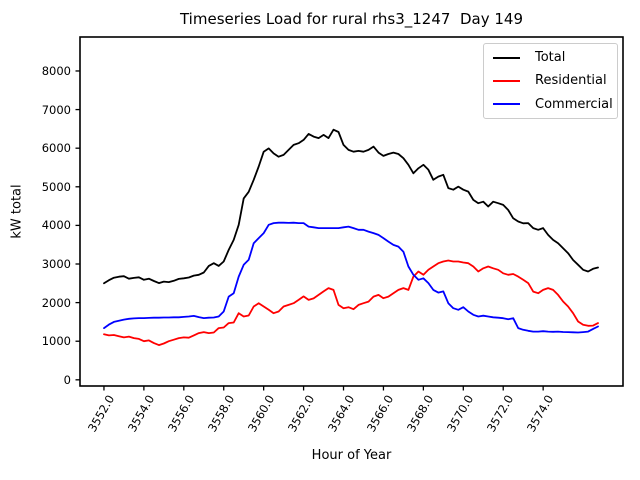 The height and width of the screenshot is (480, 640). Describe the element at coordinates (56, 186) in the screenshot. I see `y-tick-label: 5000` at that location.